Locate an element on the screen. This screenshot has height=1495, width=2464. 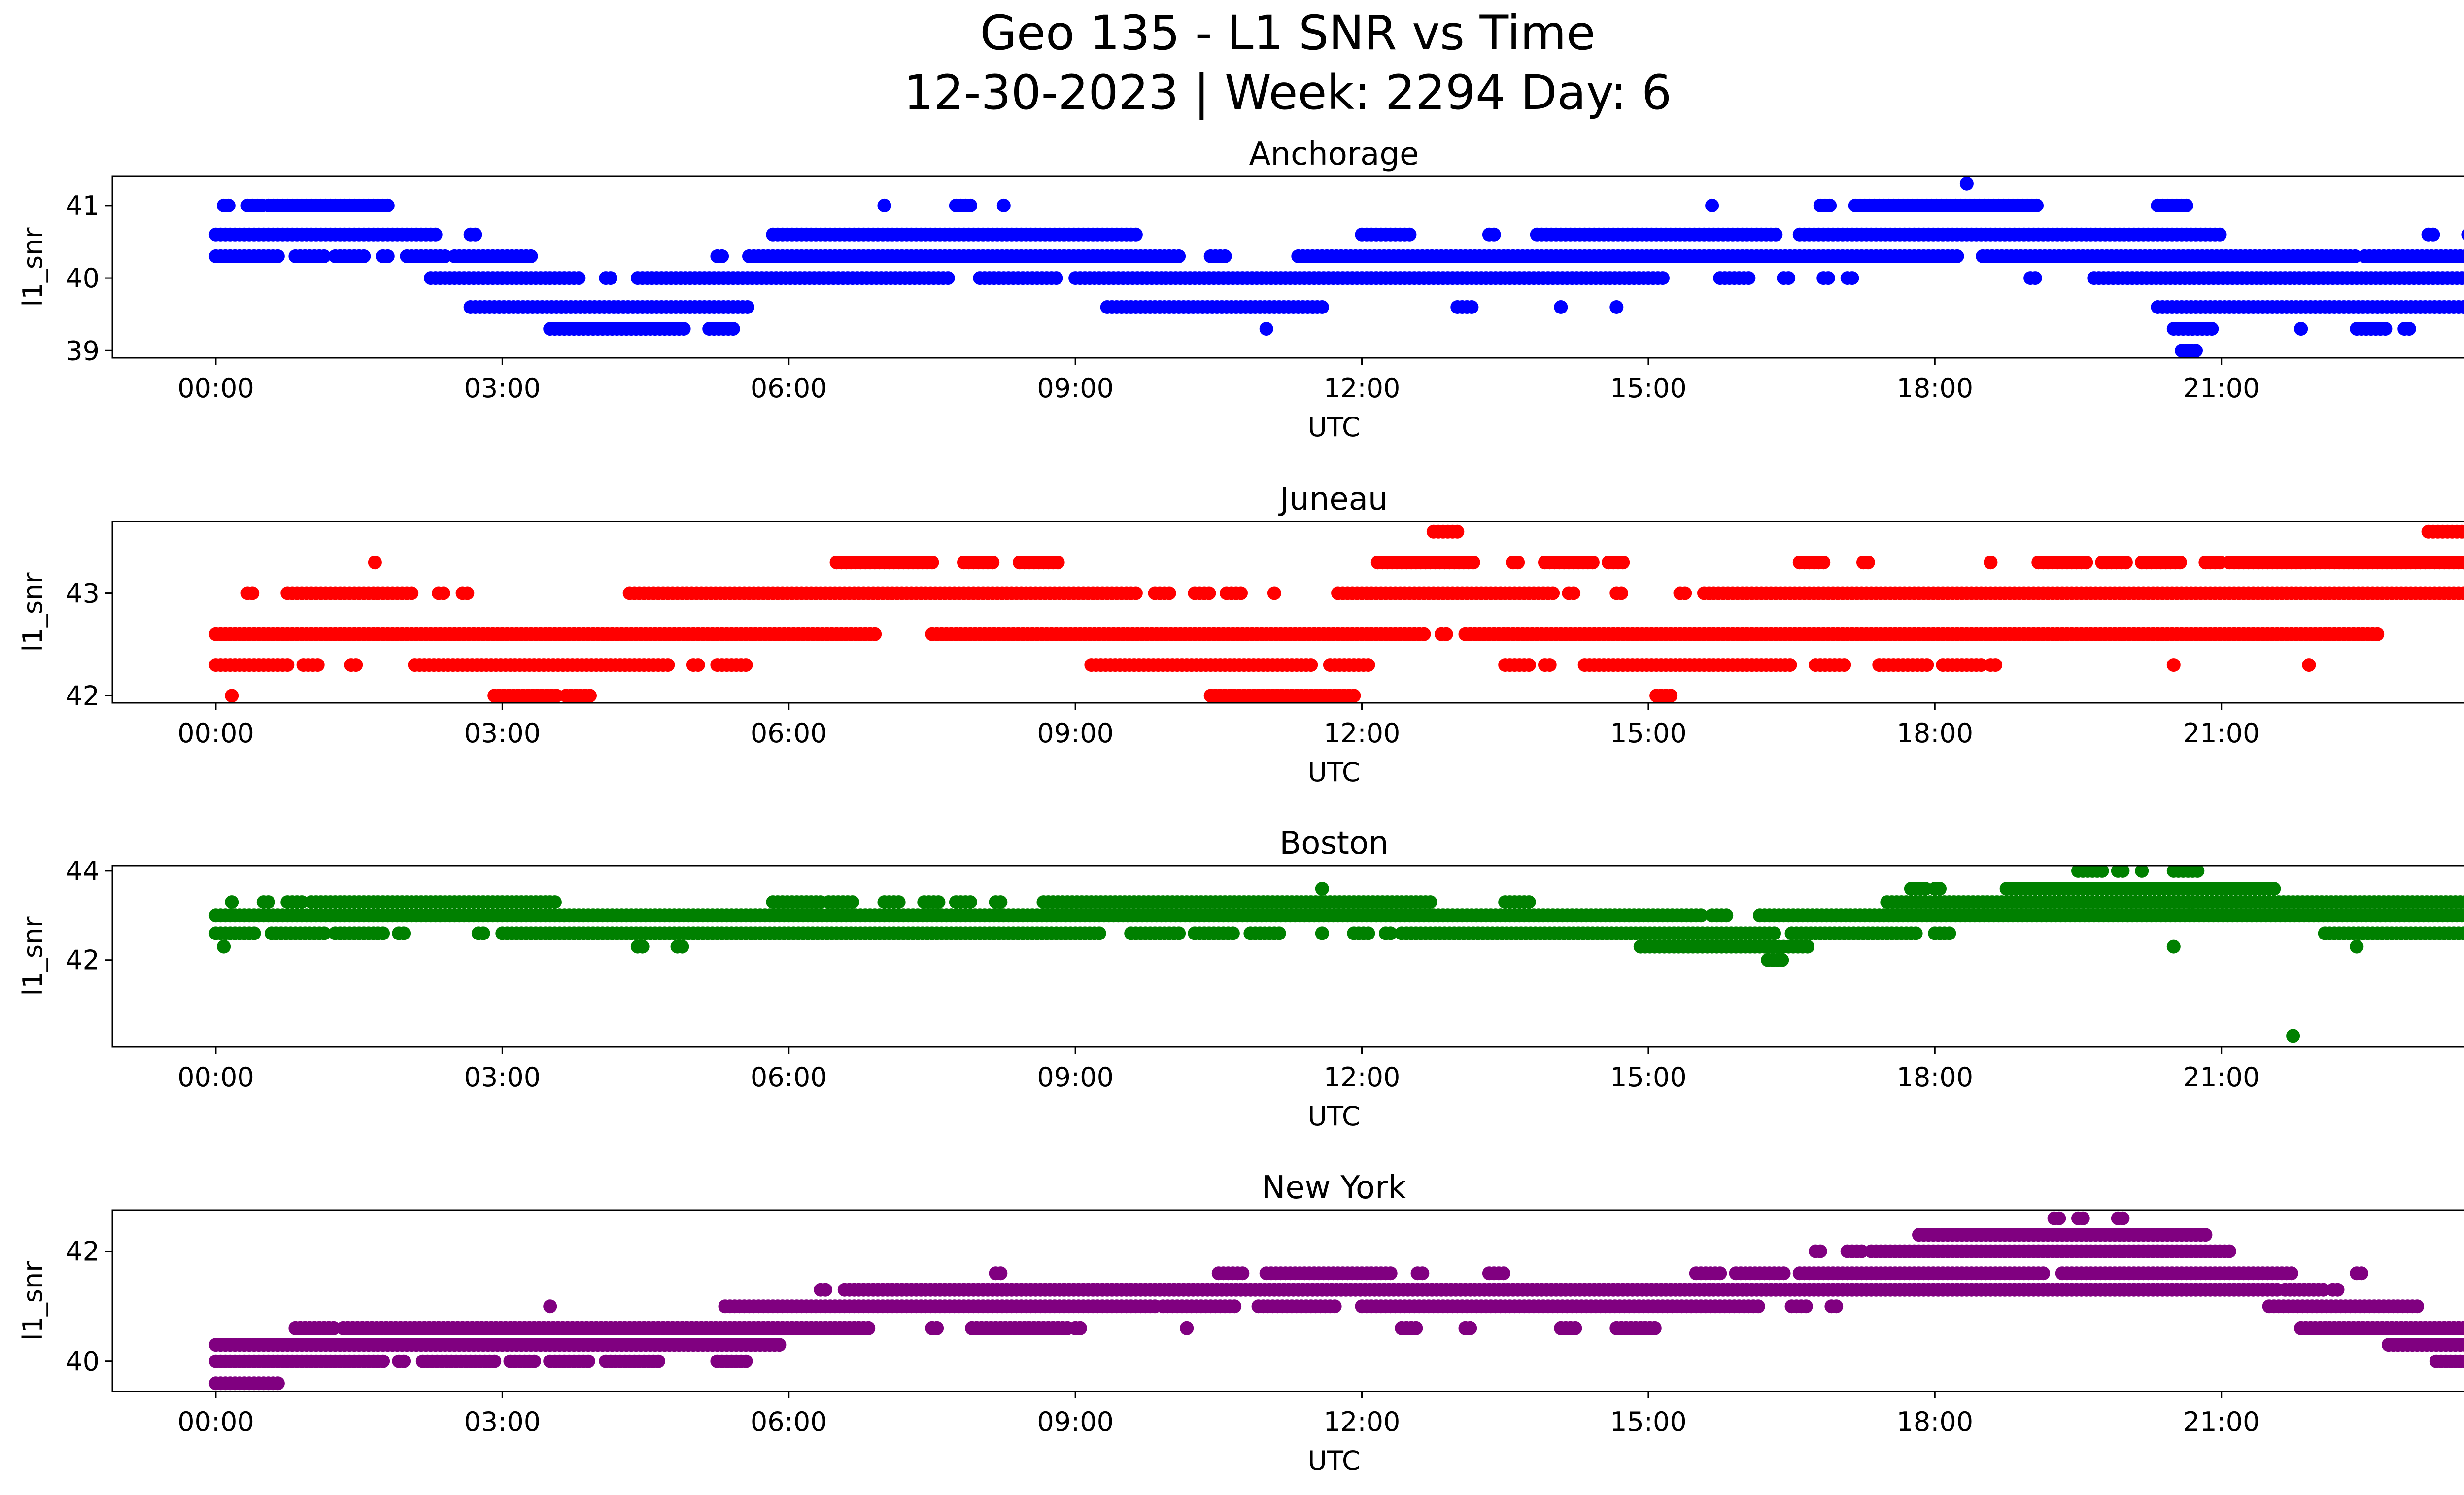
y-tick-label: 40 is located at coordinates (83, 278).